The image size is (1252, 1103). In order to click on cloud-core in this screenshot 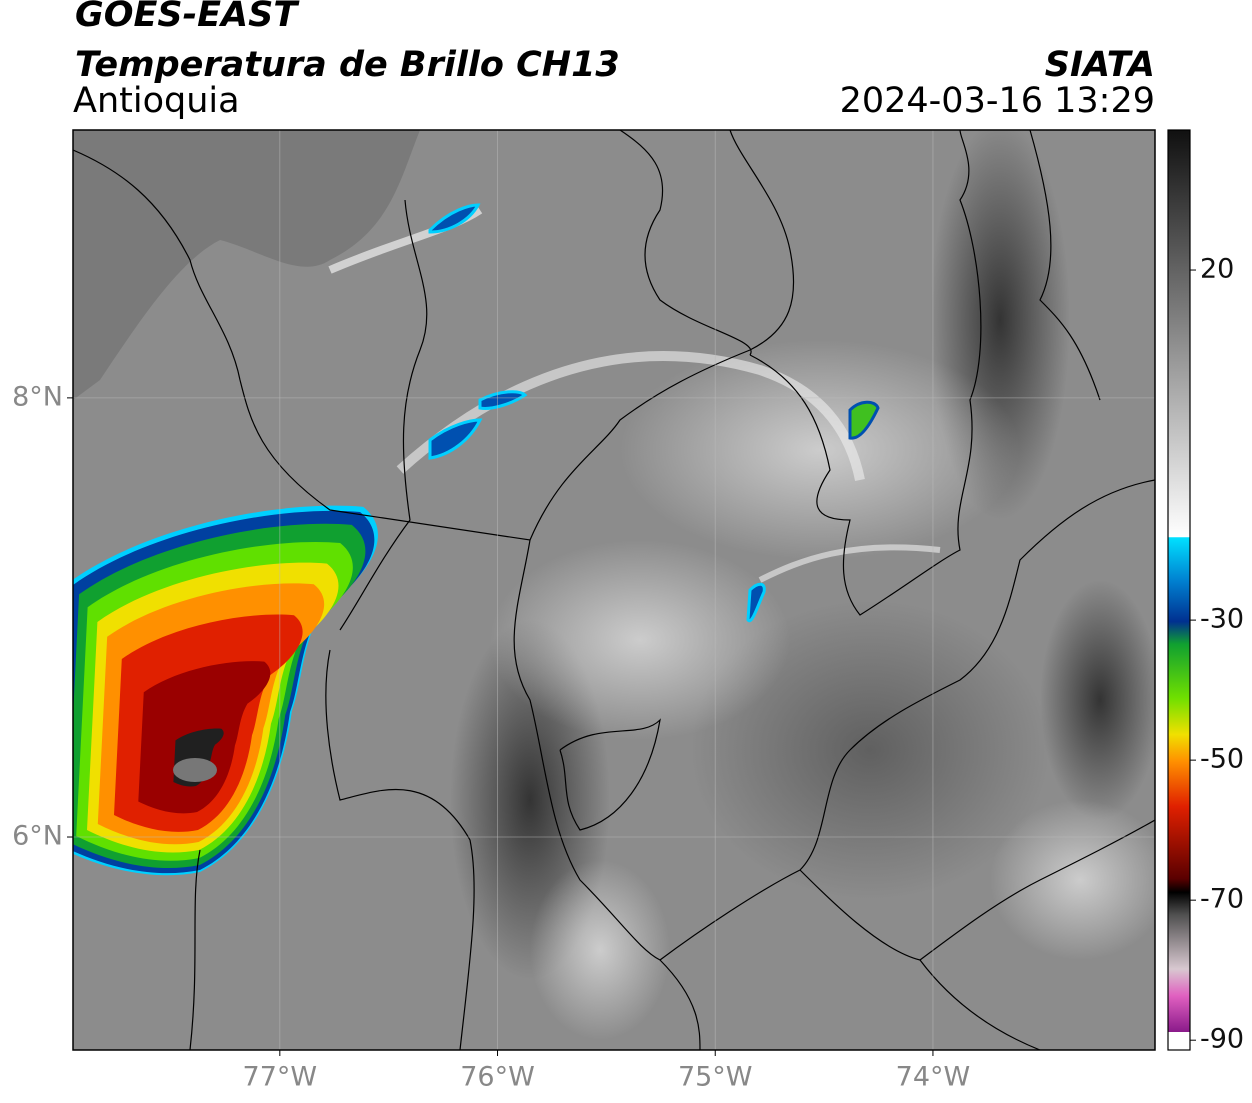, I will do `click(195, 770)`.